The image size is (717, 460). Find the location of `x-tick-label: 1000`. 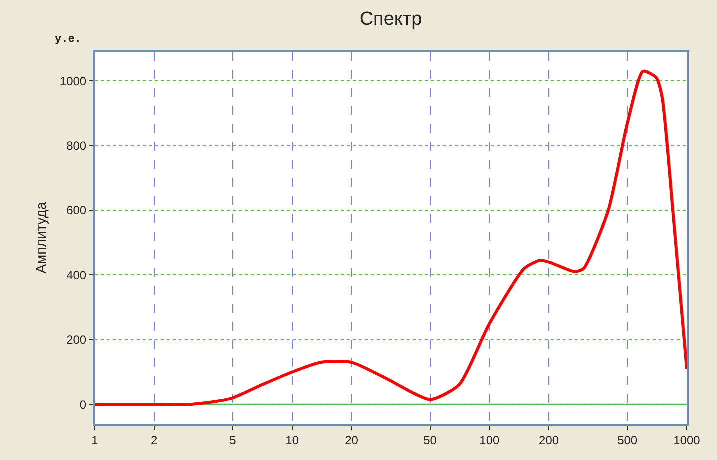

x-tick-label: 1000 is located at coordinates (687, 440).